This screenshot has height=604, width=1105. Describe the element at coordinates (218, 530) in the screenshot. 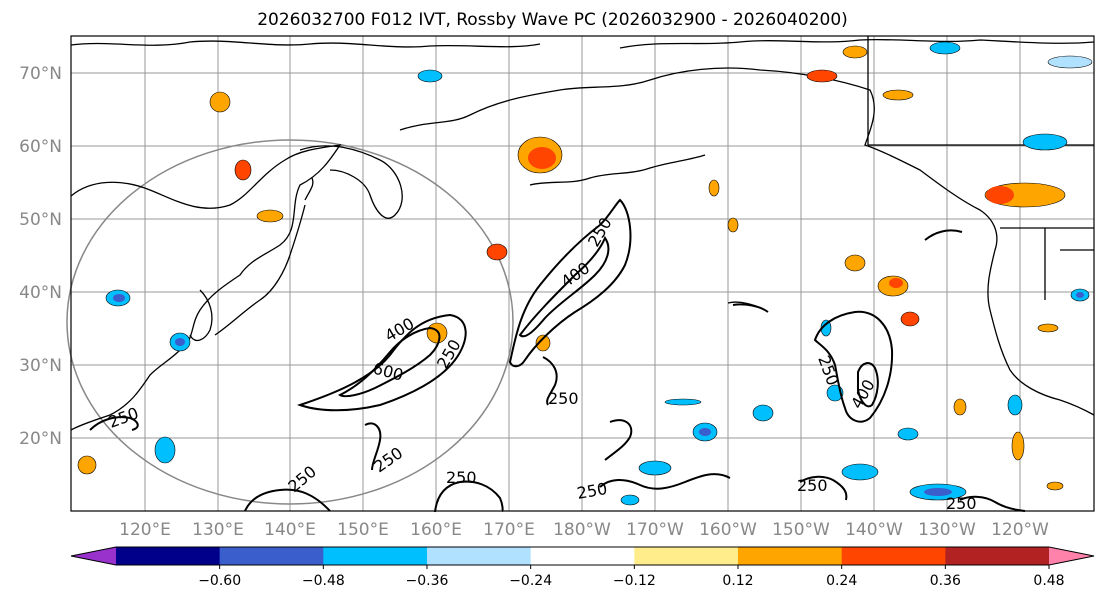

I see `lon-label: 130°E` at that location.